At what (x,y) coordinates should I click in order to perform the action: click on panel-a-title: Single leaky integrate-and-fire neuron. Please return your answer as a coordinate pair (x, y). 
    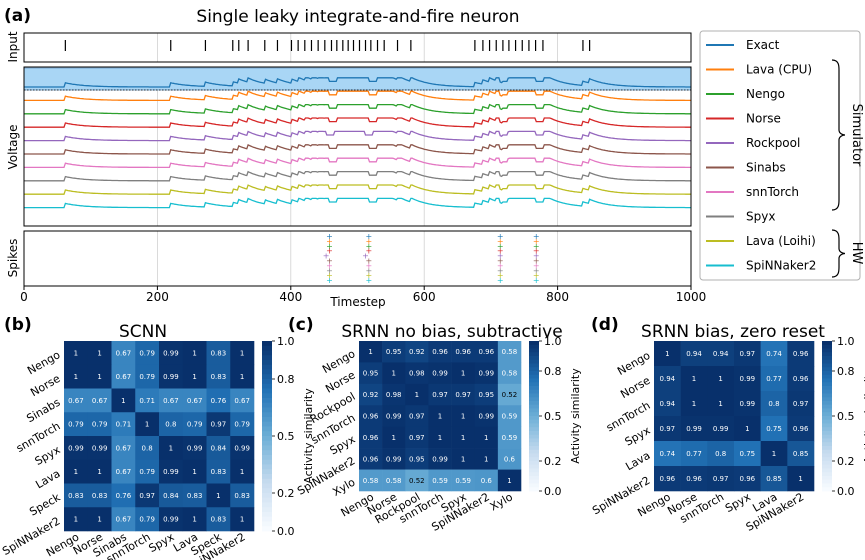
    Looking at the image, I should click on (357, 17).